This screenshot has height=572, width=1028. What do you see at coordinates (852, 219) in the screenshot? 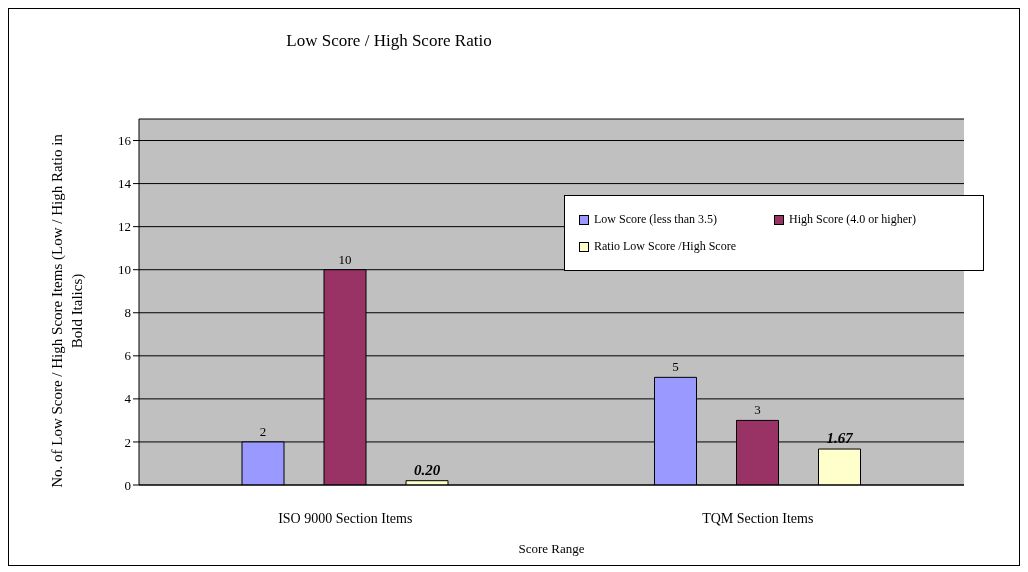
I see `legend-label: High Score (4.0 or higher)` at bounding box center [852, 219].